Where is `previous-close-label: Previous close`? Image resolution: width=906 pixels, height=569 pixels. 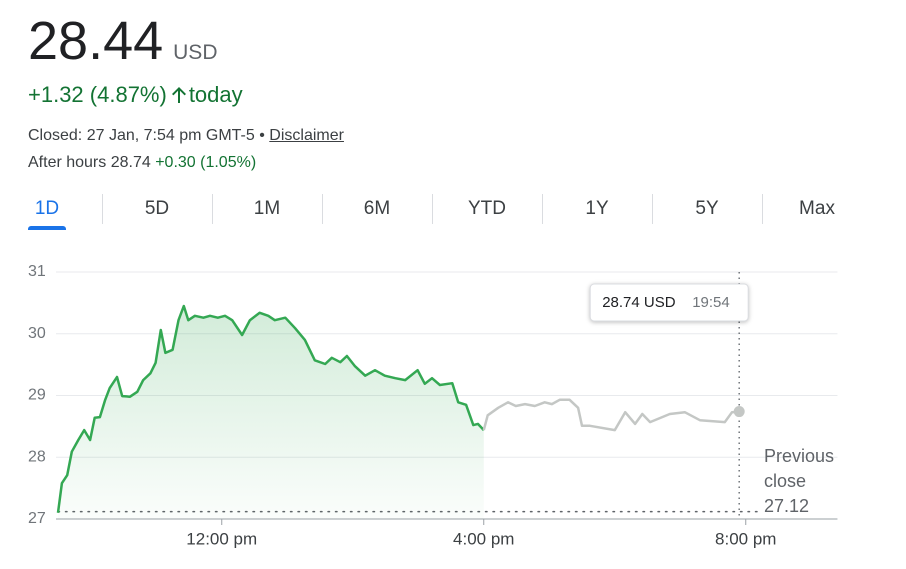
previous-close-label: Previous close is located at coordinates (799, 468).